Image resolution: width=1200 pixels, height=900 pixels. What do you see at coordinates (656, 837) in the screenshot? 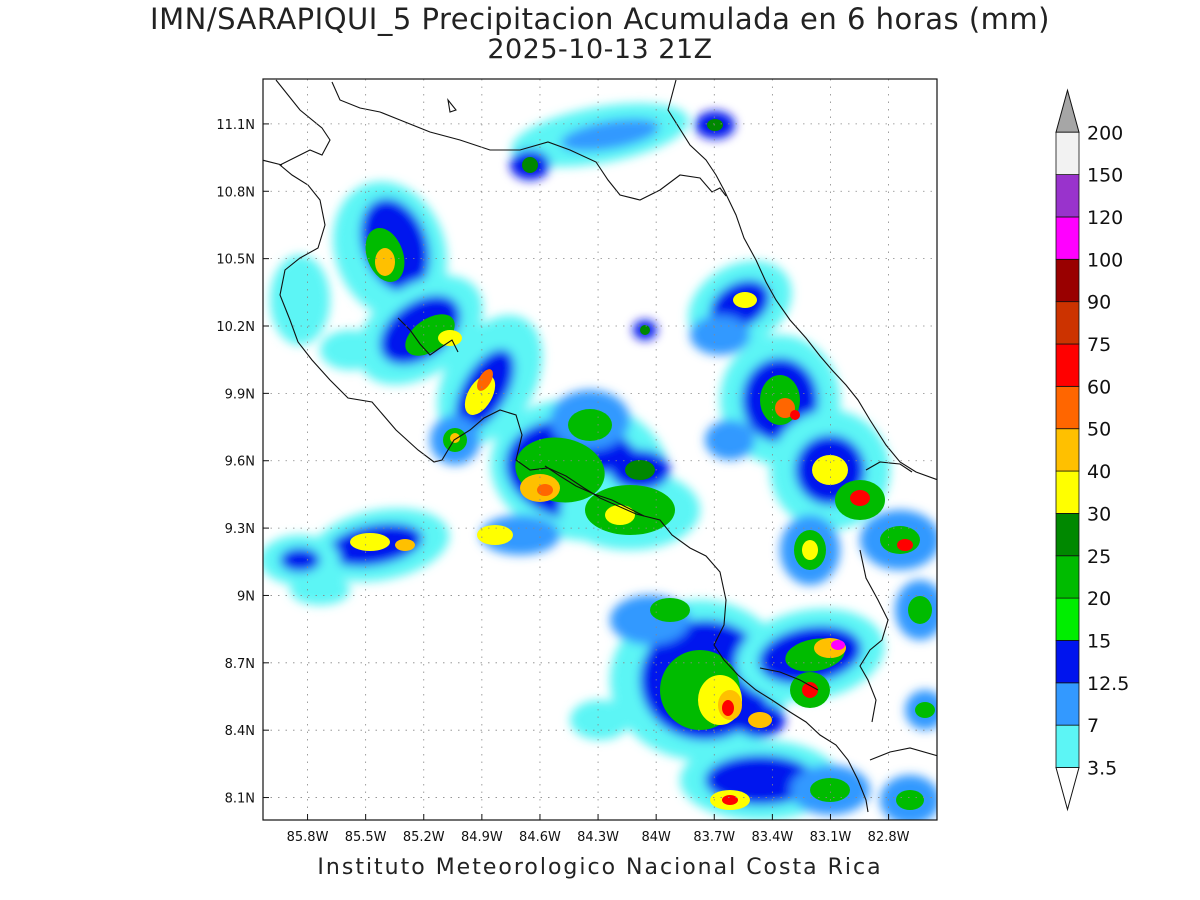
I see `x-tick-label: 84W` at bounding box center [656, 837].